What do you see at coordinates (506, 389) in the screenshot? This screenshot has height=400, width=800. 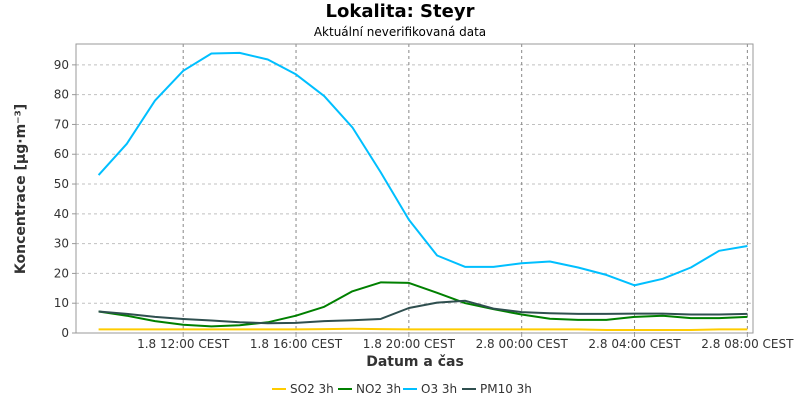 I see `legend-label-pm10: PM10 3h` at bounding box center [506, 389].